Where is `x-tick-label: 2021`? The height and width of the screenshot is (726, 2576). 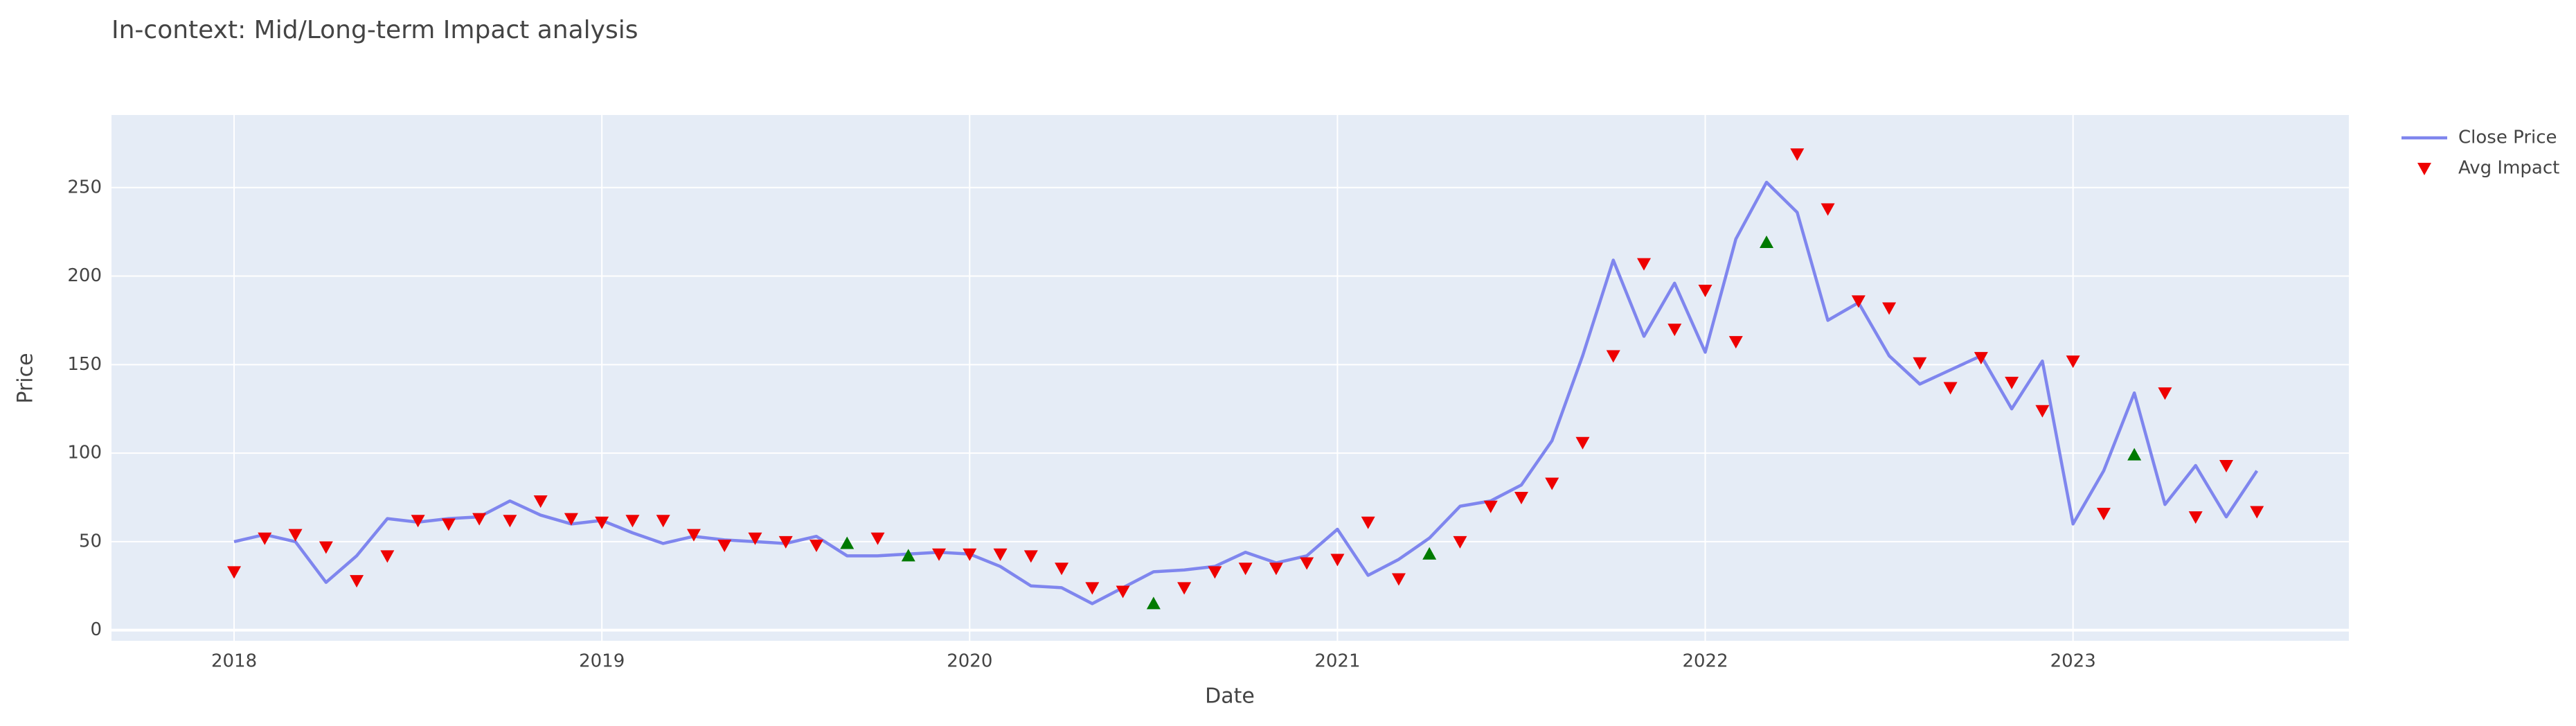 x-tick-label: 2021 is located at coordinates (1337, 661).